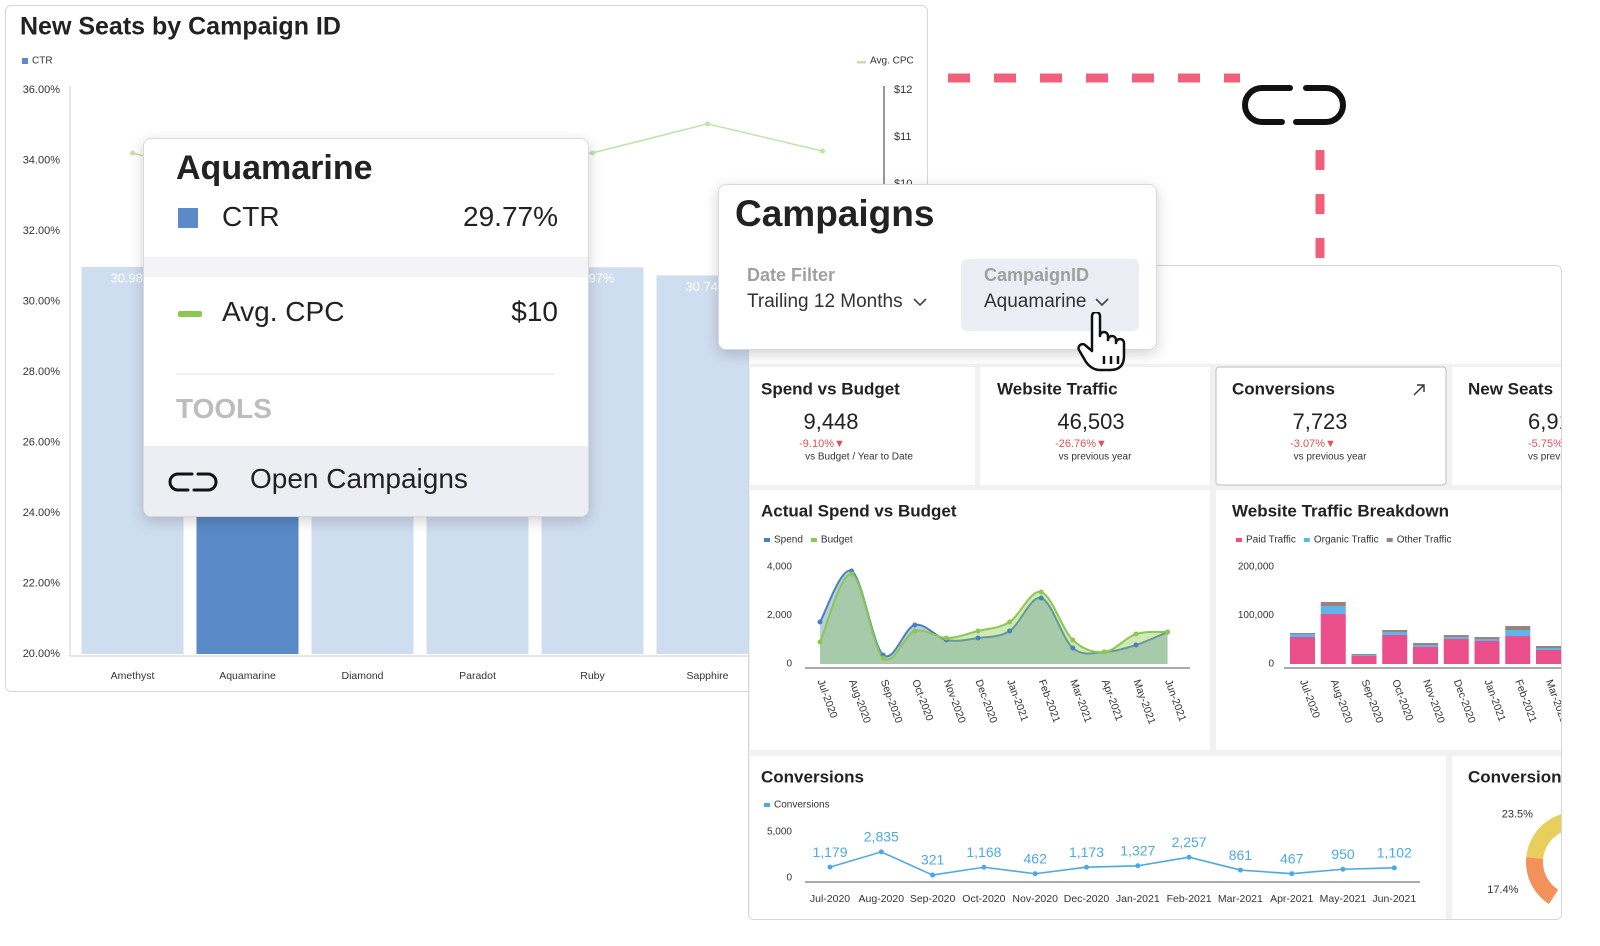 The width and height of the screenshot is (1600, 946). What do you see at coordinates (1035, 301) in the screenshot?
I see `filter-value: Aquamarine` at bounding box center [1035, 301].